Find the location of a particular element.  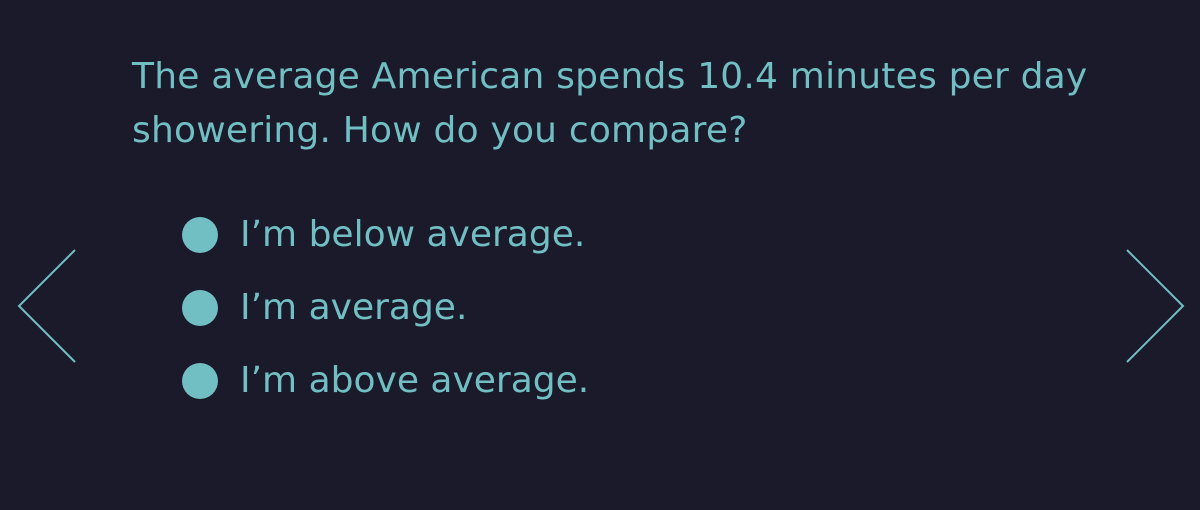

option-below-average: I’m below average. is located at coordinates (385, 234).